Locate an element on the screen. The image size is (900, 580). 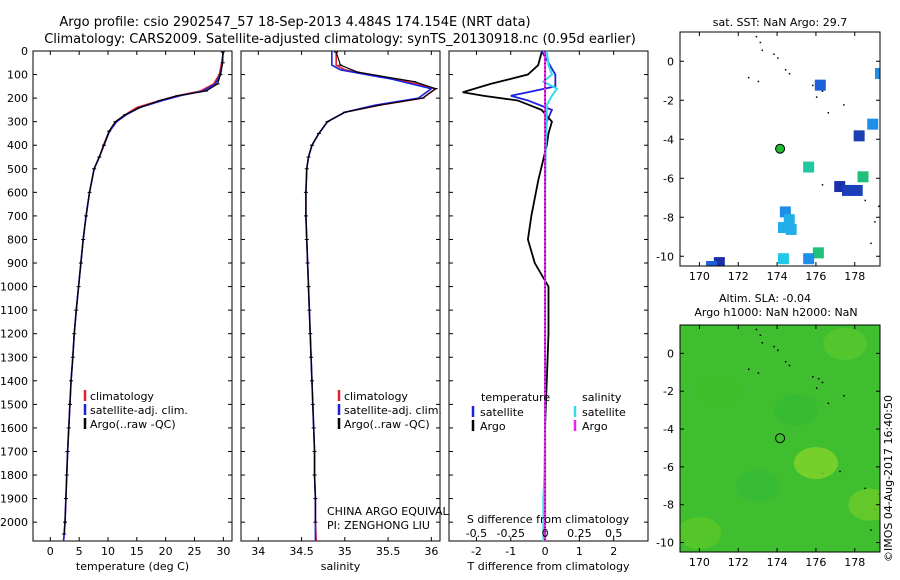
x-tick-label: 25 is located at coordinates (195, 551).